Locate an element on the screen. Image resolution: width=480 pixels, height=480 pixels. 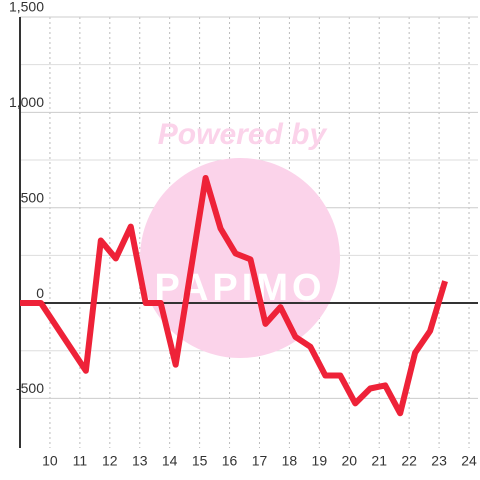
y-tick-label: -500 is located at coordinates (30, 388).